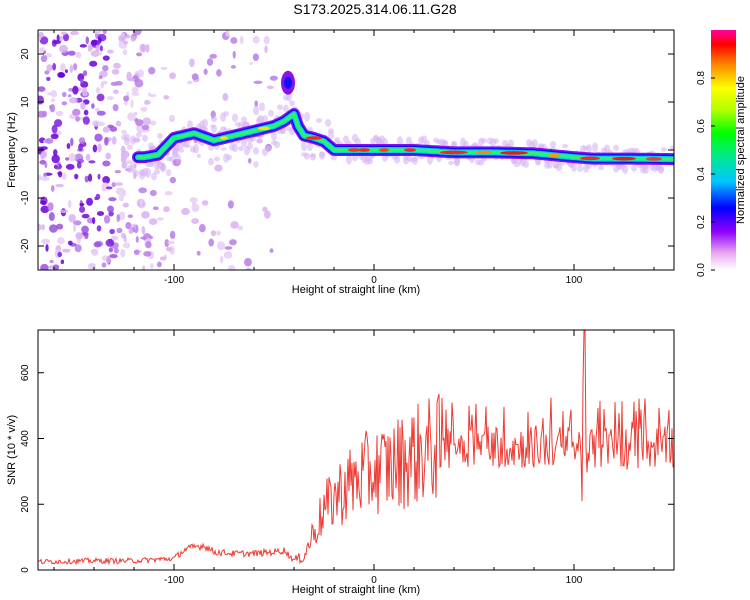 The image size is (750, 600). Describe the element at coordinates (701, 126) in the screenshot. I see `colorbar-tick-label: 0.6` at that location.